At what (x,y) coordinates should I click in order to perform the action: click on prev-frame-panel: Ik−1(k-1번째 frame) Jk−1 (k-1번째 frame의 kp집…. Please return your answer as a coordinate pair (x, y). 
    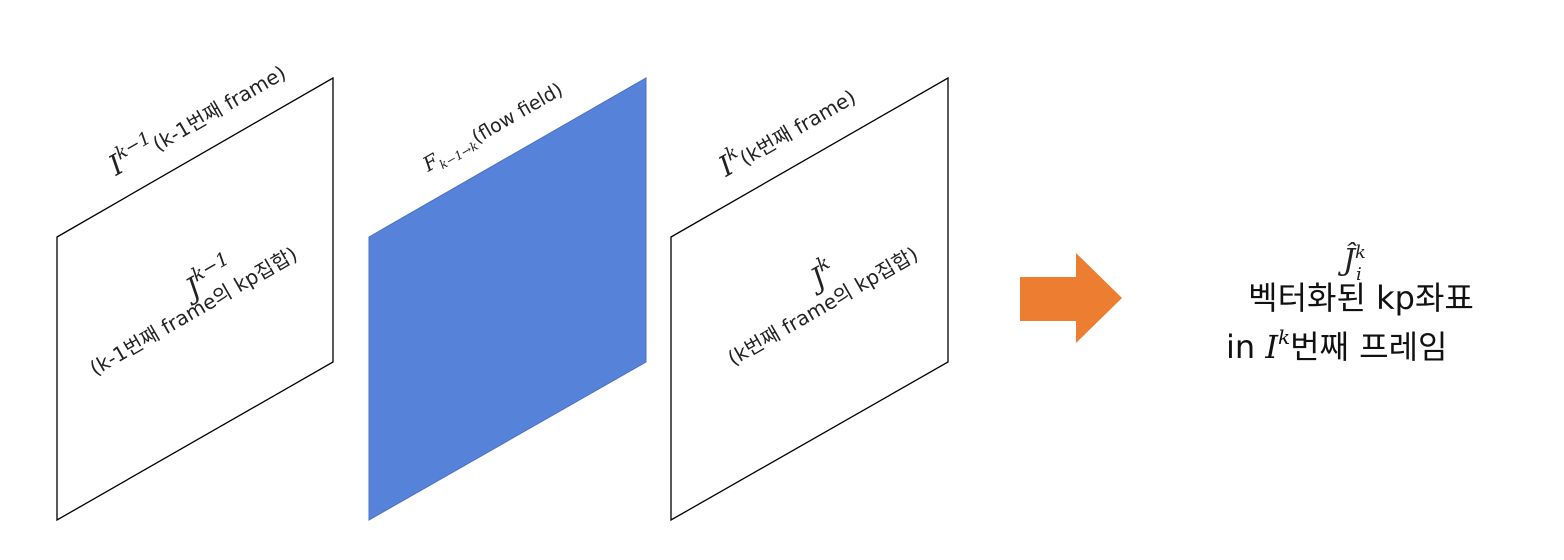
    Looking at the image, I should click on (195, 291).